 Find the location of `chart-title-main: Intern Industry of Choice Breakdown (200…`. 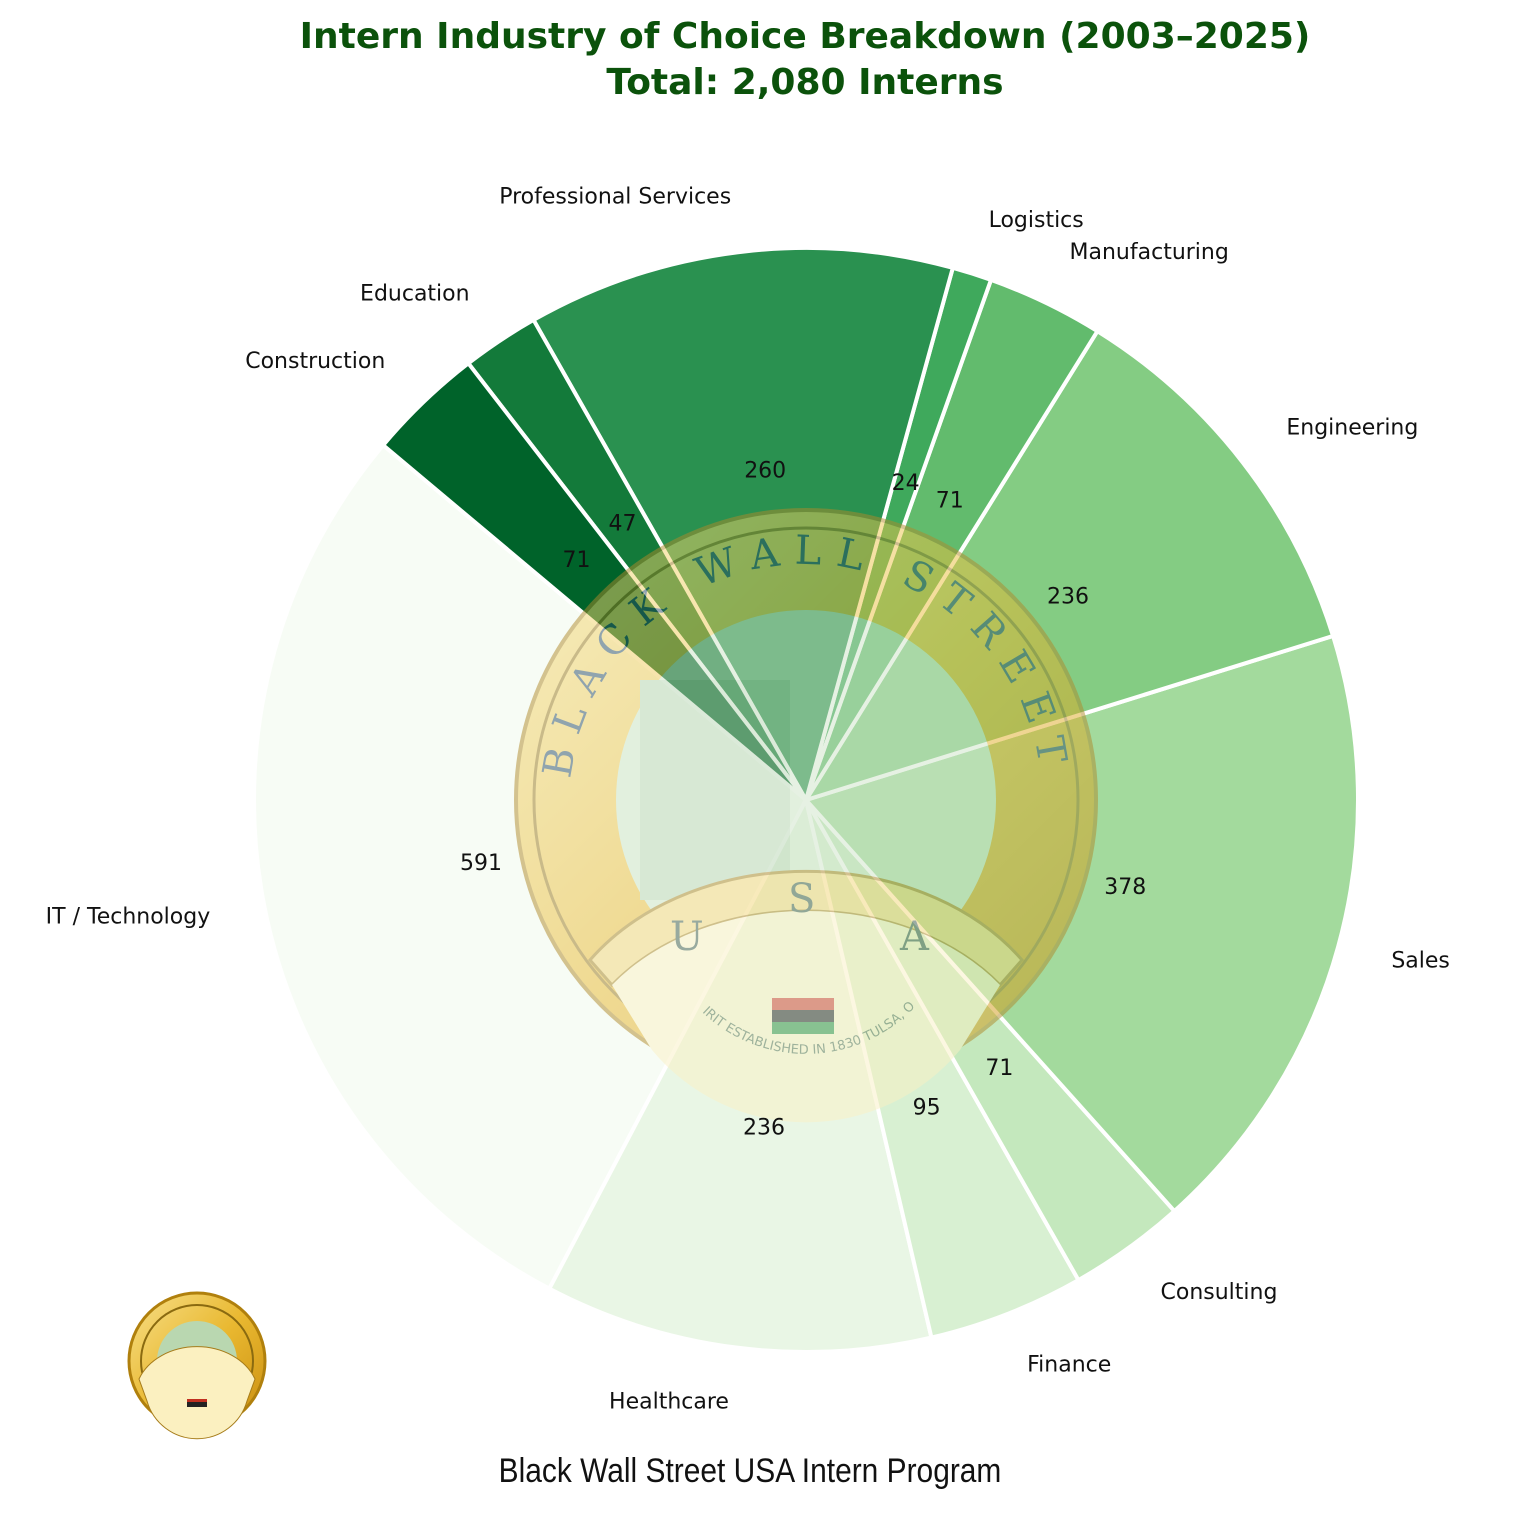

chart-title-main: Intern Industry of Choice Breakdown (200… is located at coordinates (805, 36).